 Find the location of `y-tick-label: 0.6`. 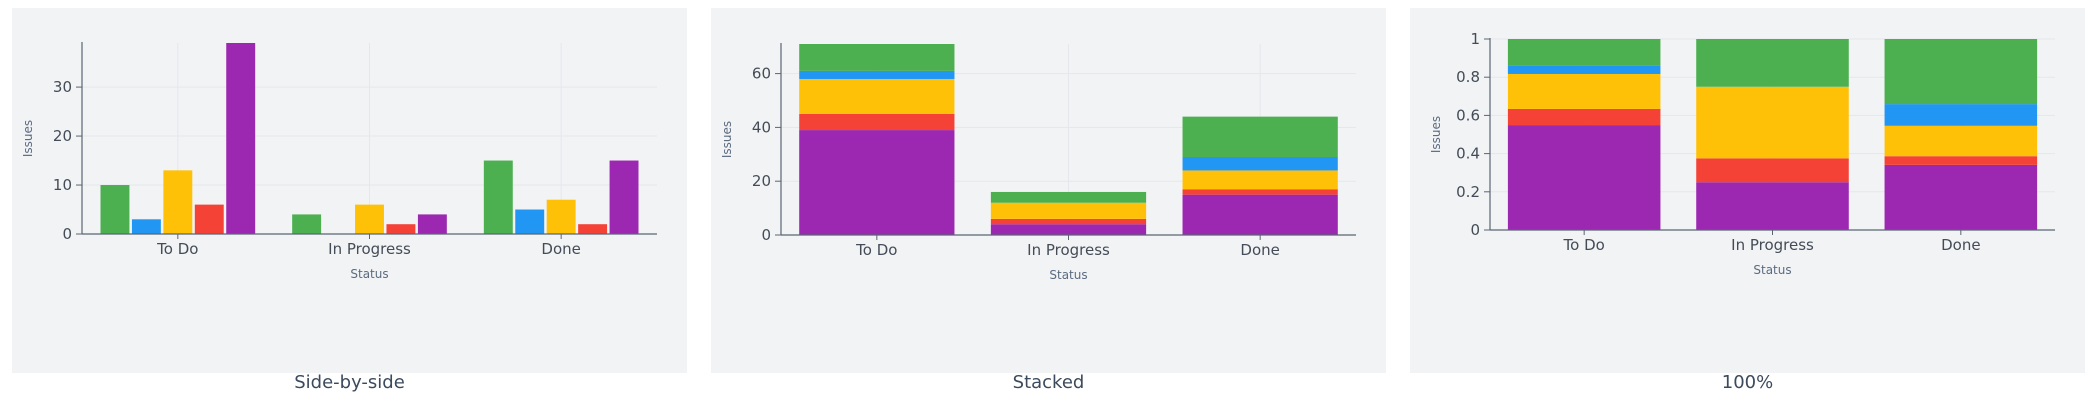

y-tick-label: 0.6 is located at coordinates (1468, 115).